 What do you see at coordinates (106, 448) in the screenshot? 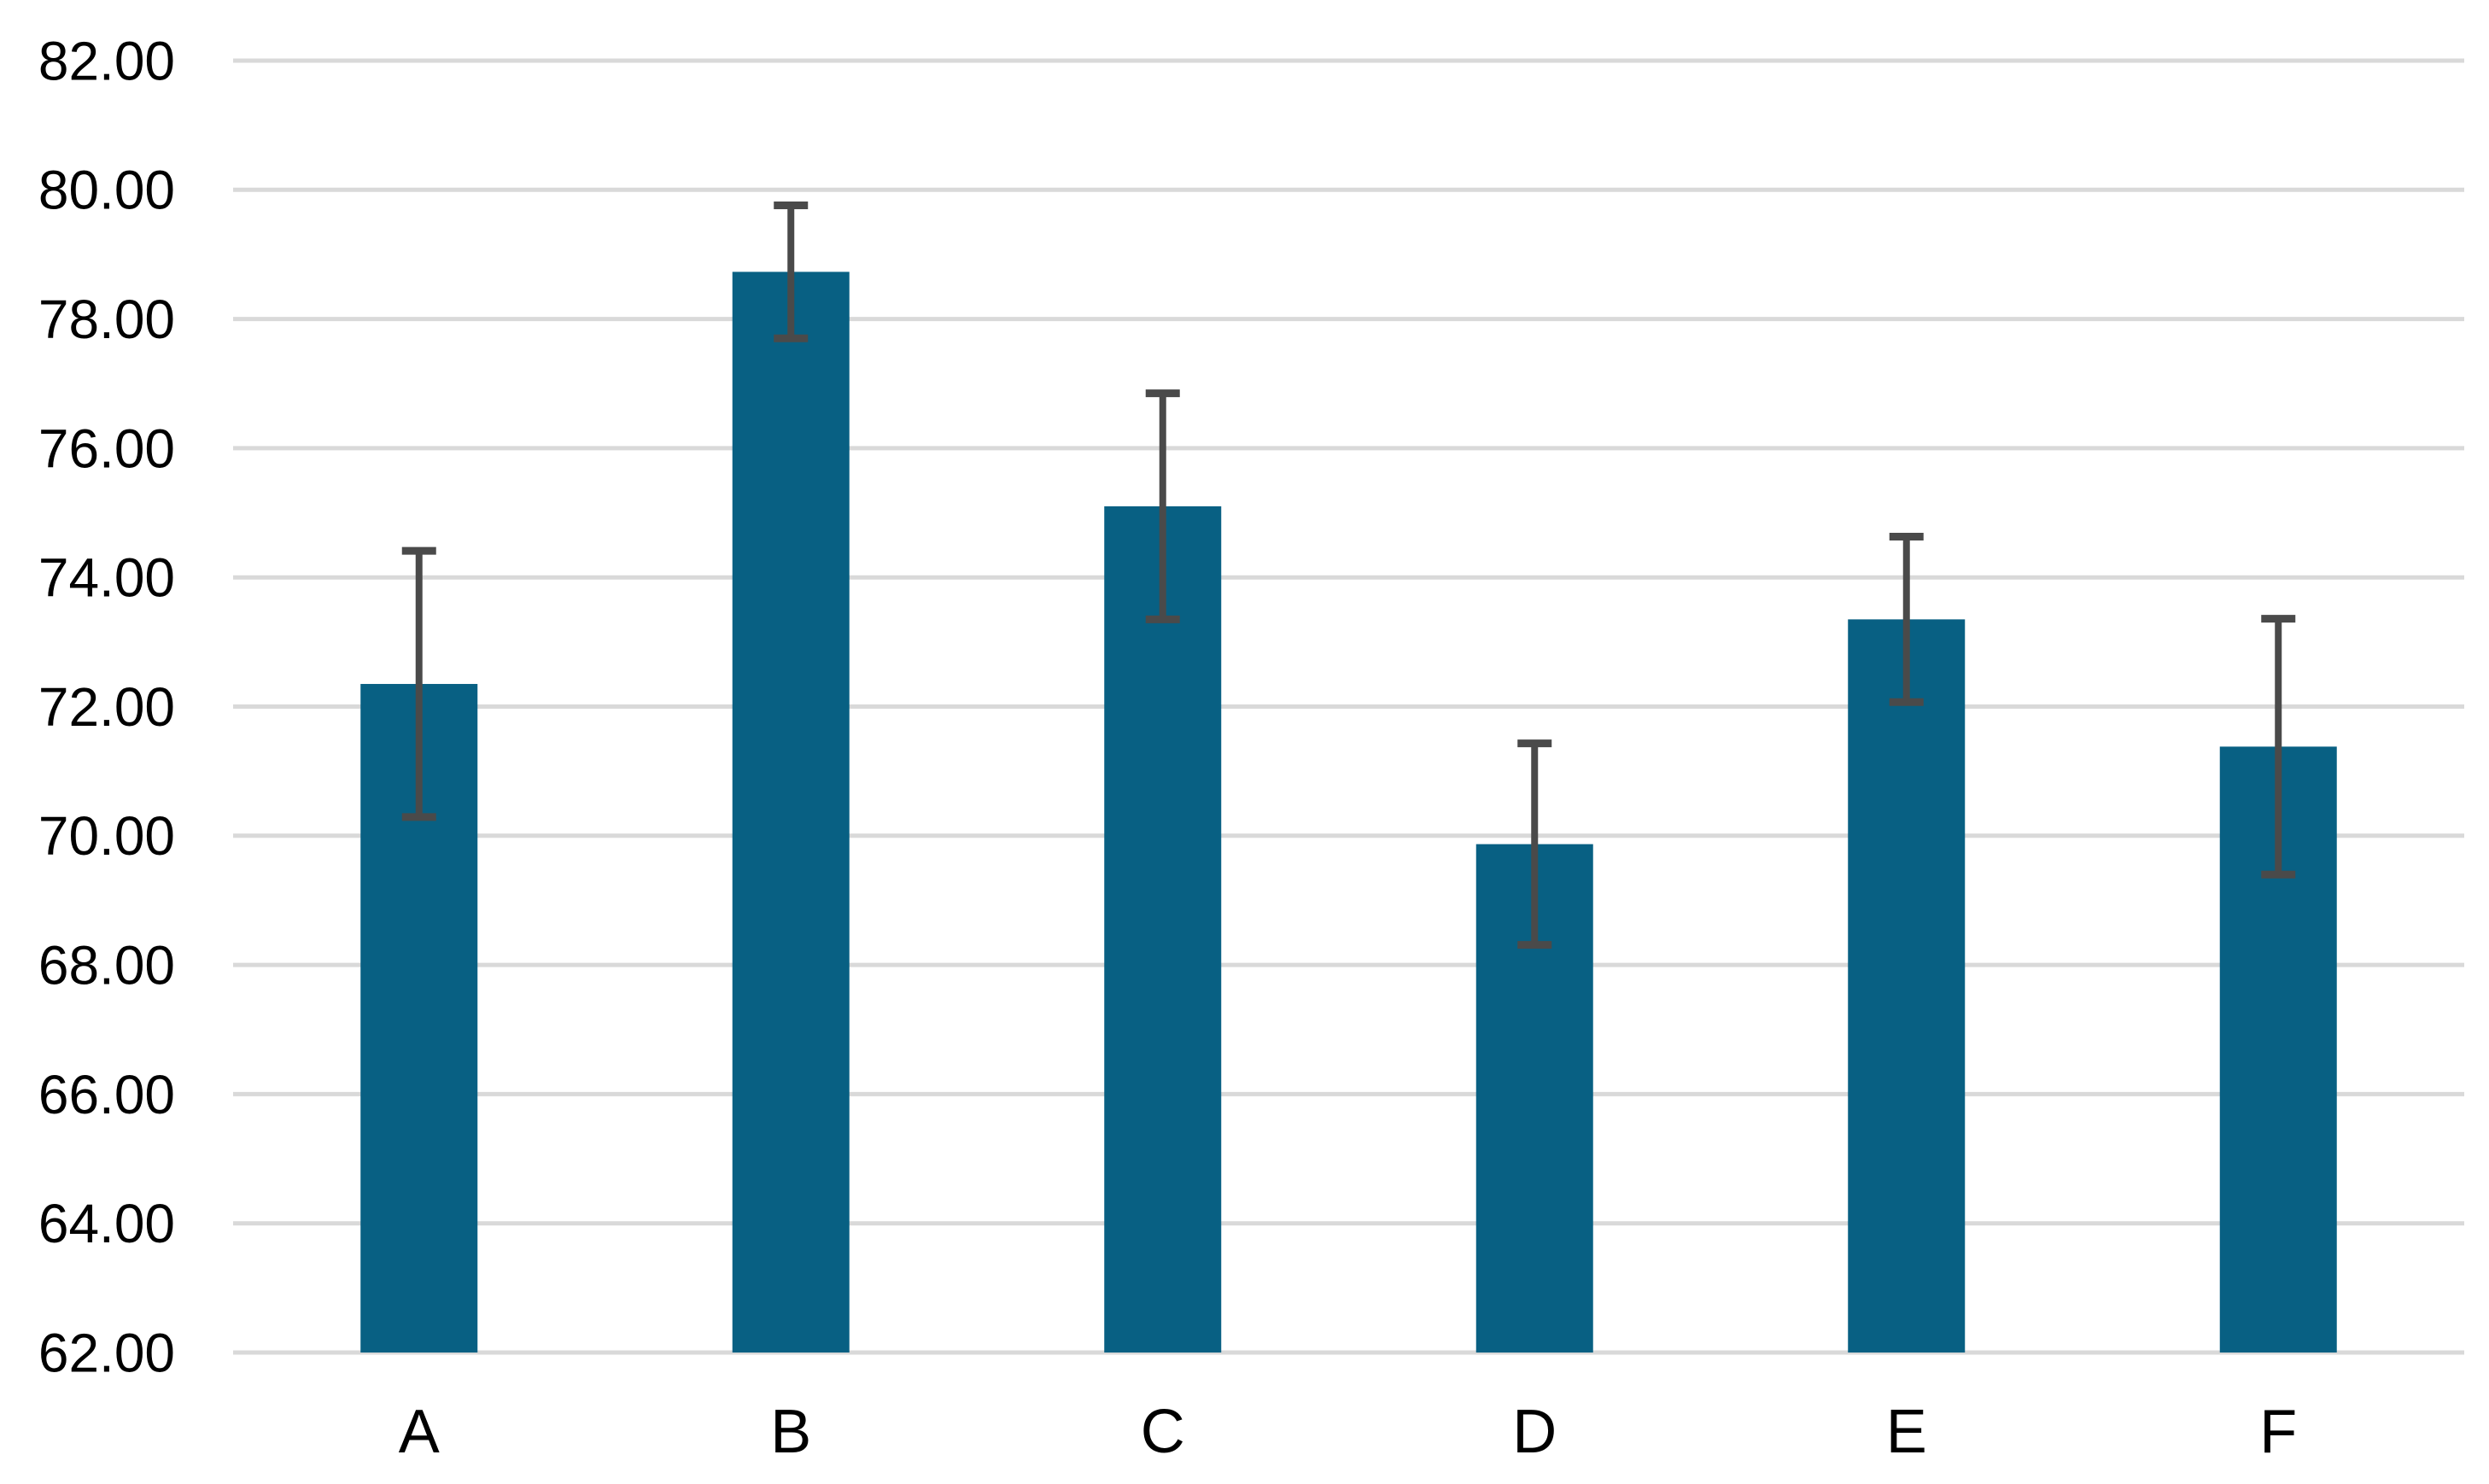
I see `y-axis-tick-label: 76.00` at bounding box center [106, 448].